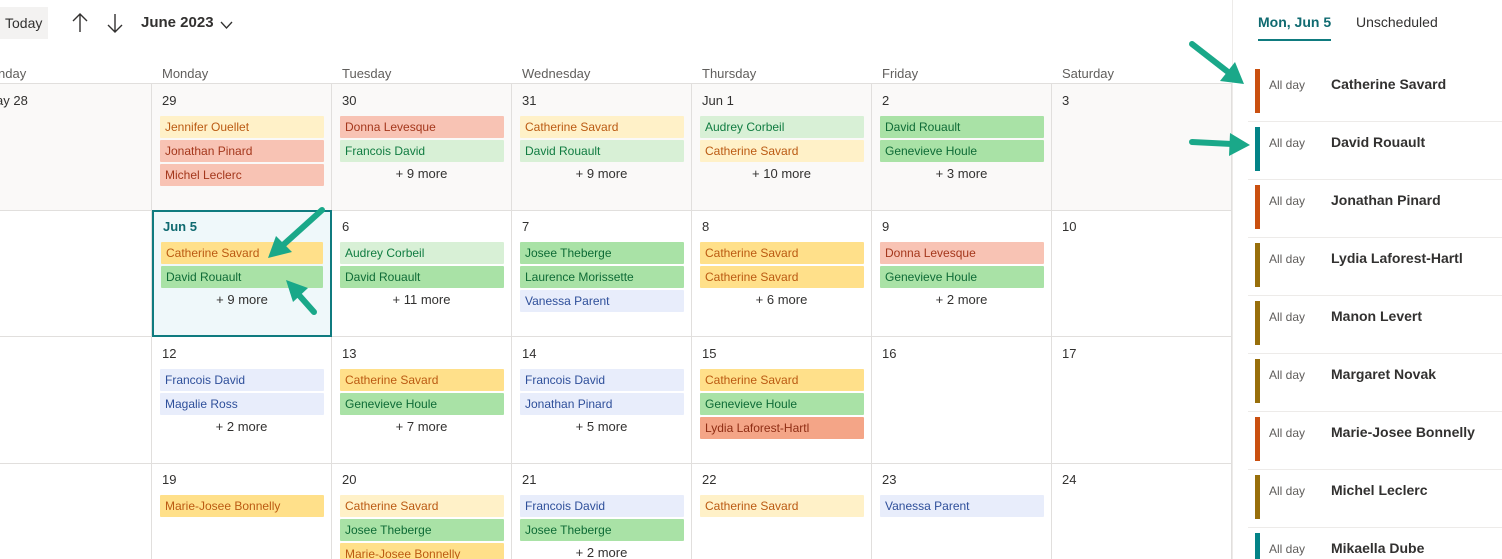  I want to click on agenda-item: All day Jonathan Pinard, so click(1375, 209).